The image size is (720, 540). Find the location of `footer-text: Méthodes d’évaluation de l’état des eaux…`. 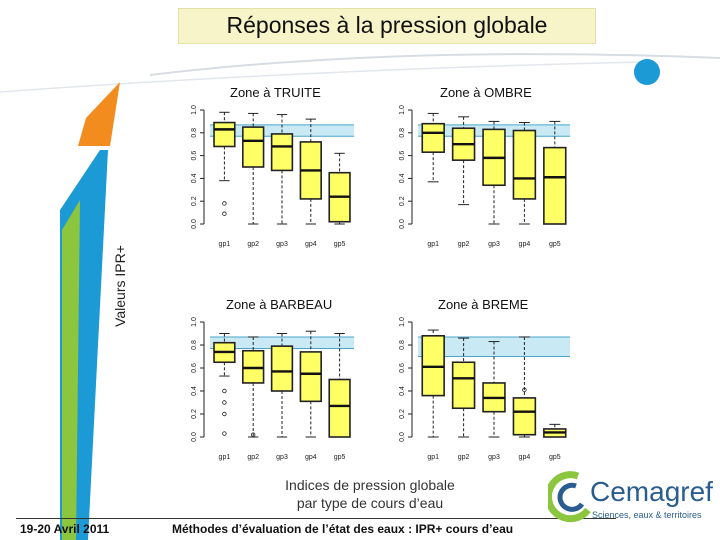

footer-text: Méthodes d’évaluation de l’état des eaux… is located at coordinates (343, 529).